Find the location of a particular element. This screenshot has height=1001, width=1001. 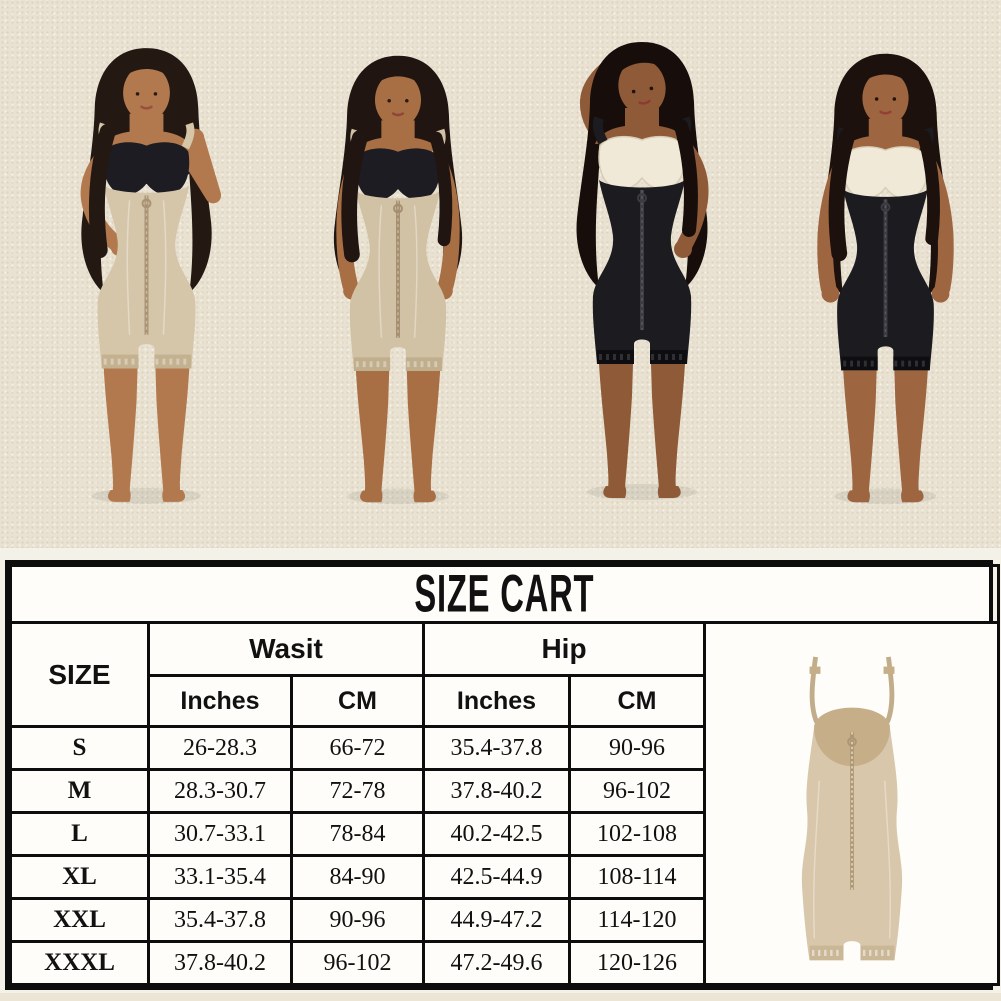

table-row: XL 33.1-35.4 84-90 42.5-44.9 108-114 is located at coordinates (504, 877).